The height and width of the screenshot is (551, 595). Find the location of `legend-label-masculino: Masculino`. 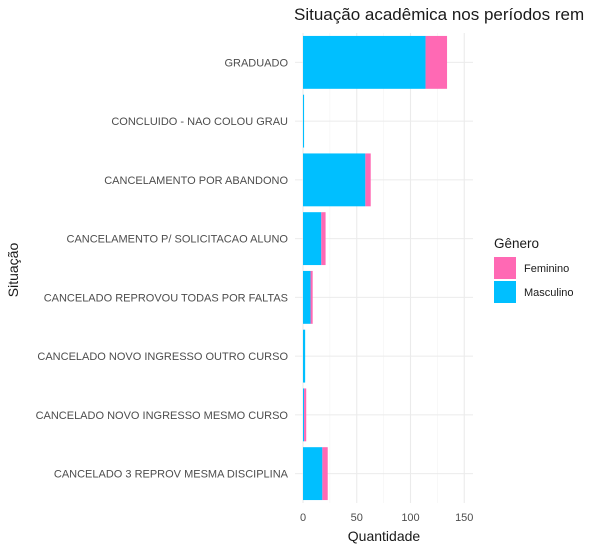

legend-label-masculino: Masculino is located at coordinates (549, 293).